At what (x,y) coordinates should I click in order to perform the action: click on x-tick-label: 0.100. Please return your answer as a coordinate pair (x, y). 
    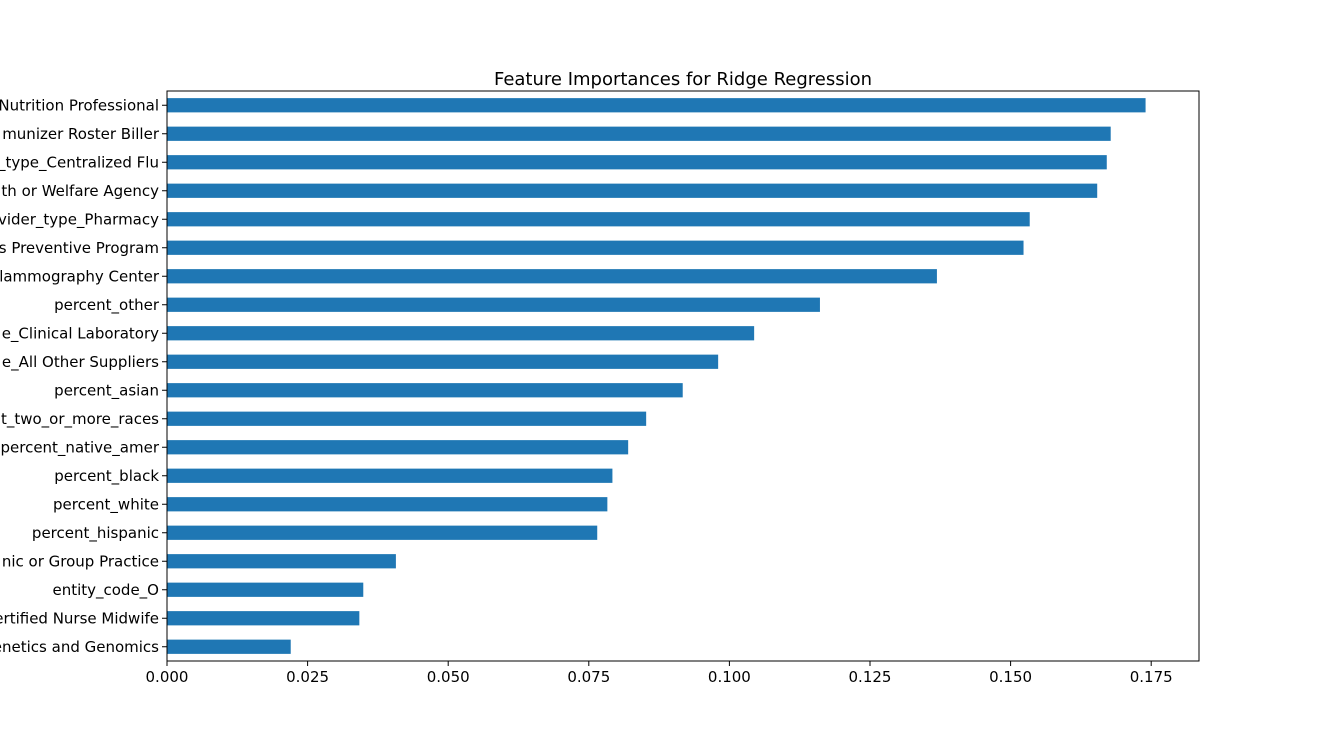
    Looking at the image, I should click on (729, 677).